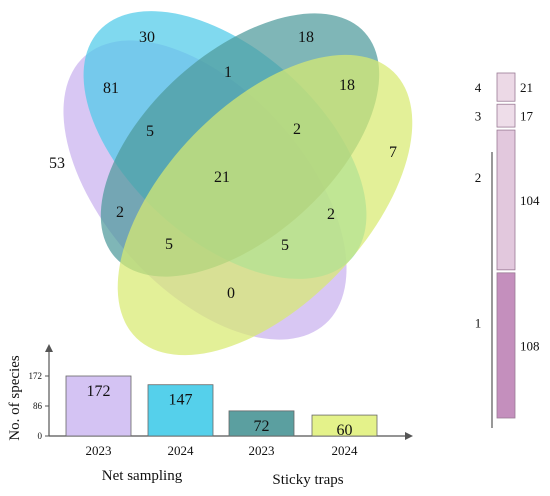 The image size is (550, 496). I want to click on venn-region-value: 81, so click(111, 88).